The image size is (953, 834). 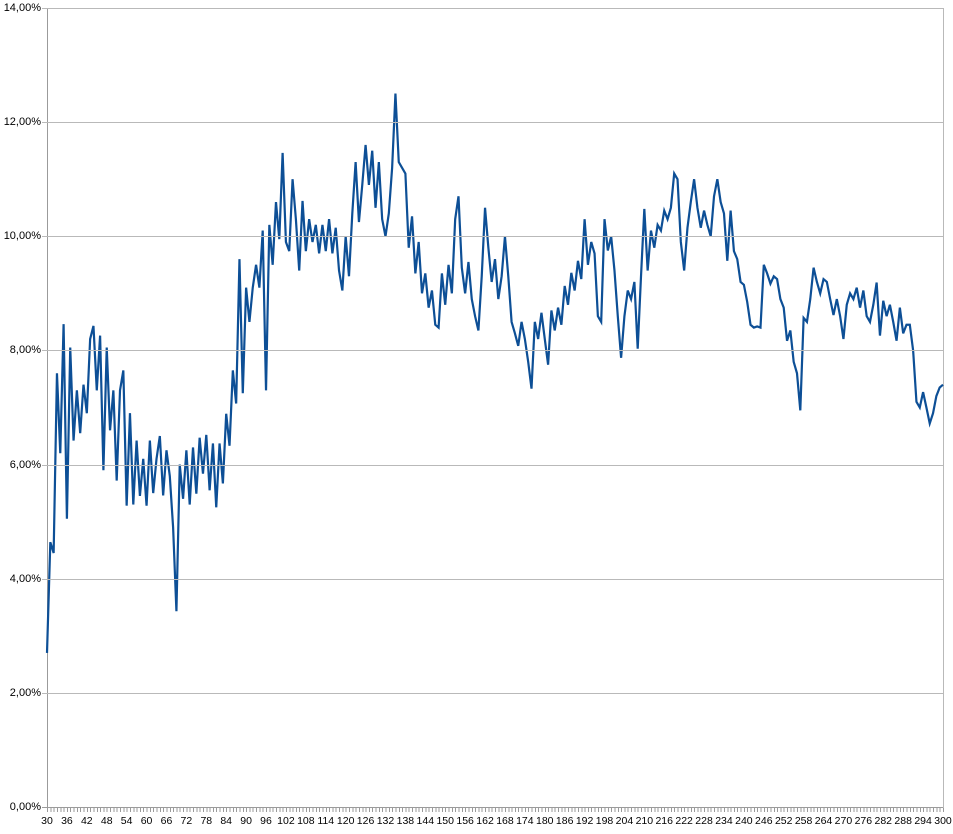 What do you see at coordinates (365, 821) in the screenshot?
I see `x-axis-label: 126` at bounding box center [365, 821].